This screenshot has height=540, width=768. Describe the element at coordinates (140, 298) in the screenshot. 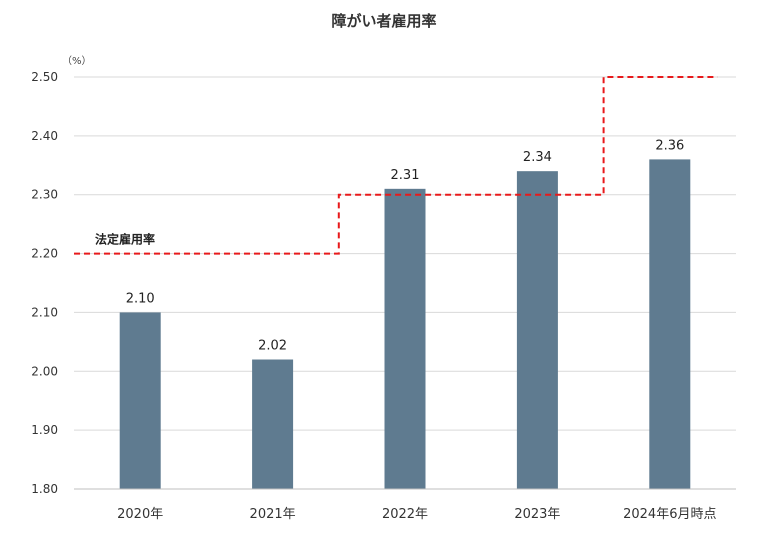

I see `data-label: 2.10` at that location.